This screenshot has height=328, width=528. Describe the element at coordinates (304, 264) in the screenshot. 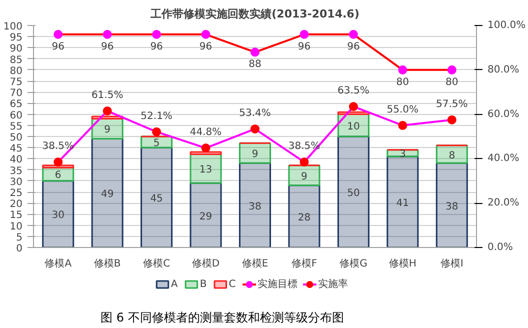

I see `x-tick-label: 修模F` at that location.